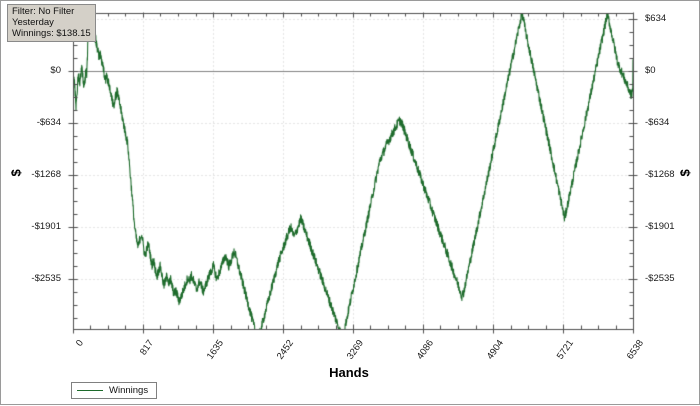 Image resolution: width=700 pixels, height=406 pixels. What do you see at coordinates (51, 33) in the screenshot?
I see `winnings-label: Winnings: $138.15` at bounding box center [51, 33].